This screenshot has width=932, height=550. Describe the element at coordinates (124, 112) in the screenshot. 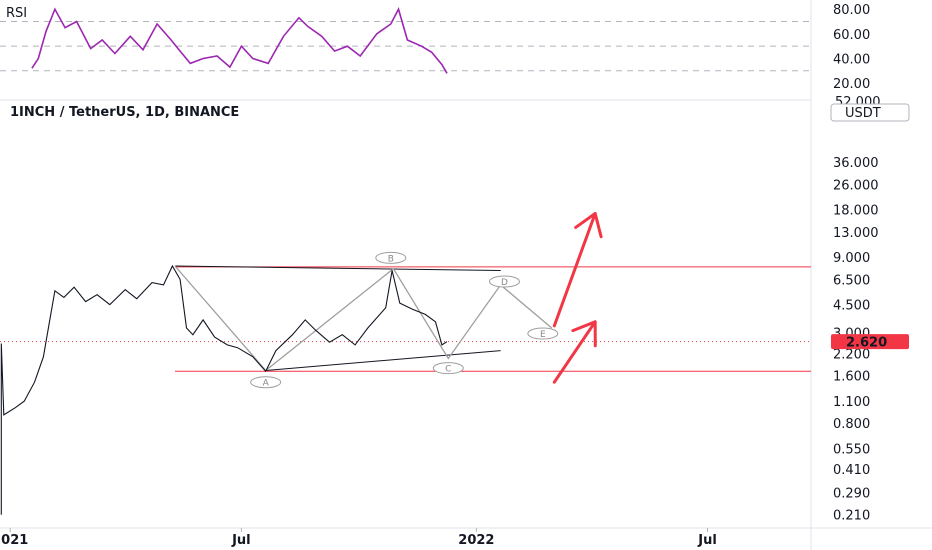

I see `symbol-title: 1INCH / TetherUS, 1D, BINANCE` at that location.